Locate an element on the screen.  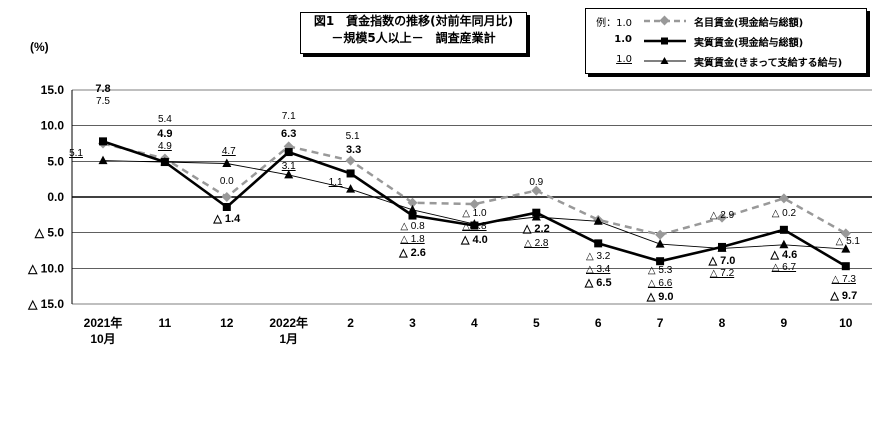
data-label-real-regular: △ 6.7 is located at coordinates (784, 267).